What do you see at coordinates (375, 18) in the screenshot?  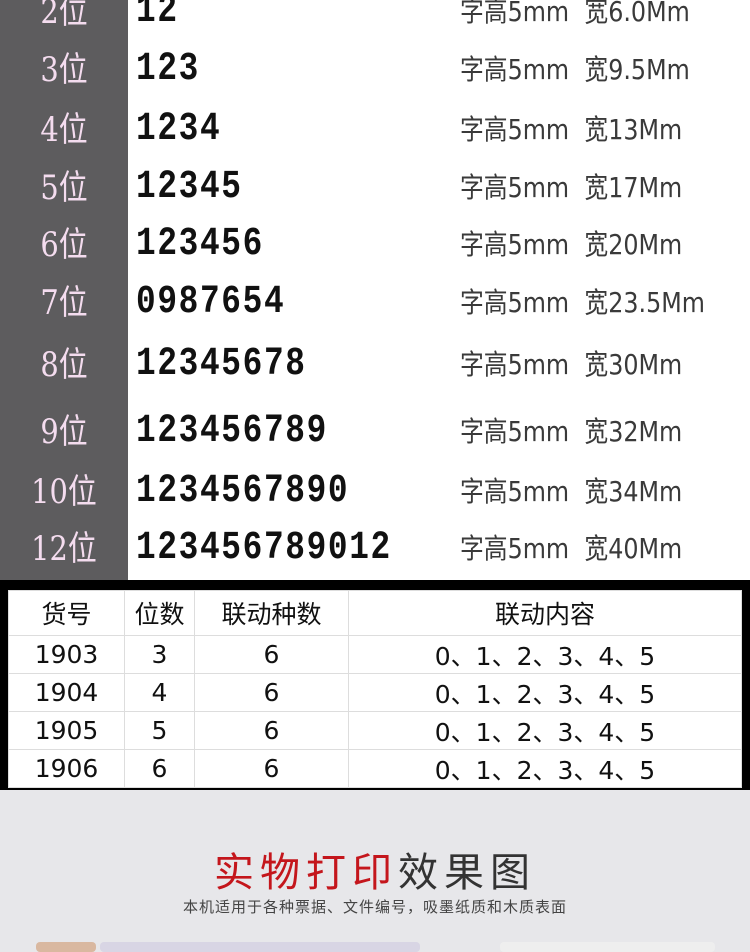 I see `digit-row: 2位 12 字高5mm 宽6.0Mm` at bounding box center [375, 18].